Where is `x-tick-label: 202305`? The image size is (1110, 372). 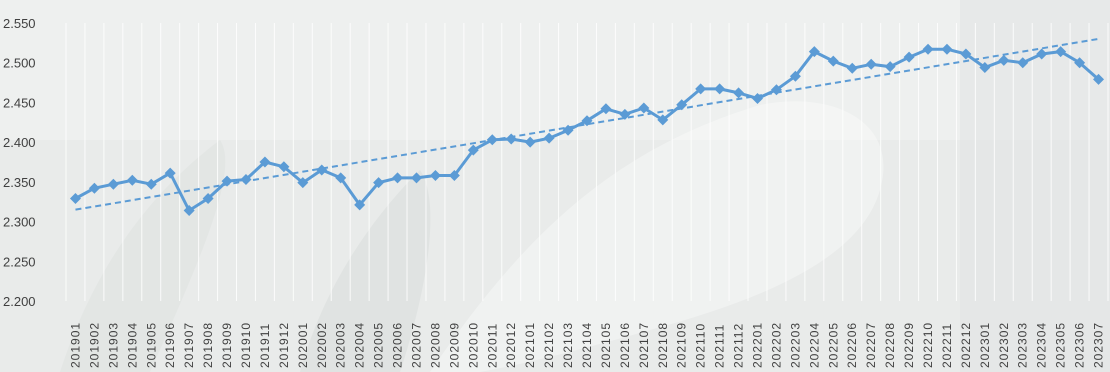 x-tick-label: 202305 is located at coordinates (1061, 345).